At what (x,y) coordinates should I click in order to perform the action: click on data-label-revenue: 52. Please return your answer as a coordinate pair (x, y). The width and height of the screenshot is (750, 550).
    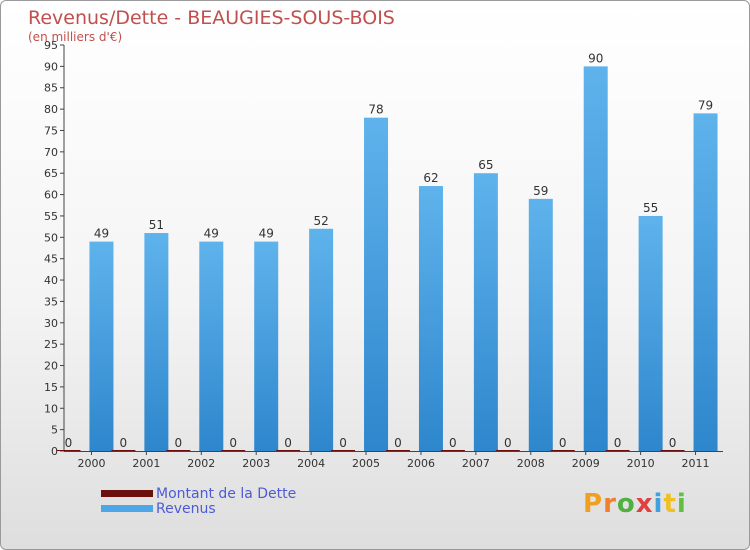
    Looking at the image, I should click on (320, 221).